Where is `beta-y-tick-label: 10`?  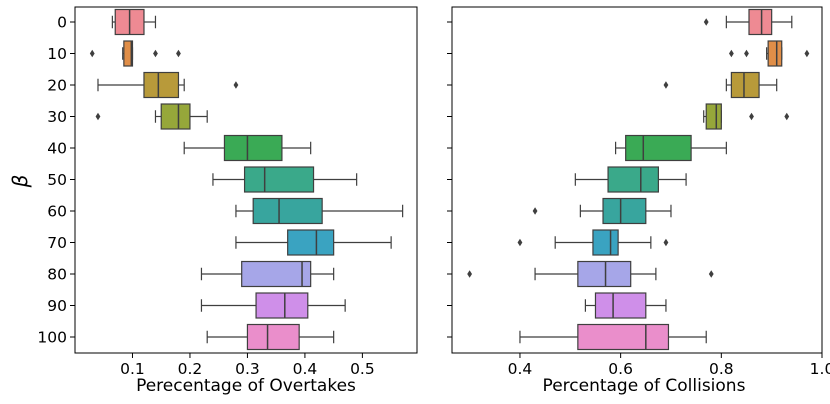 beta-y-tick-label: 10 is located at coordinates (57, 54).